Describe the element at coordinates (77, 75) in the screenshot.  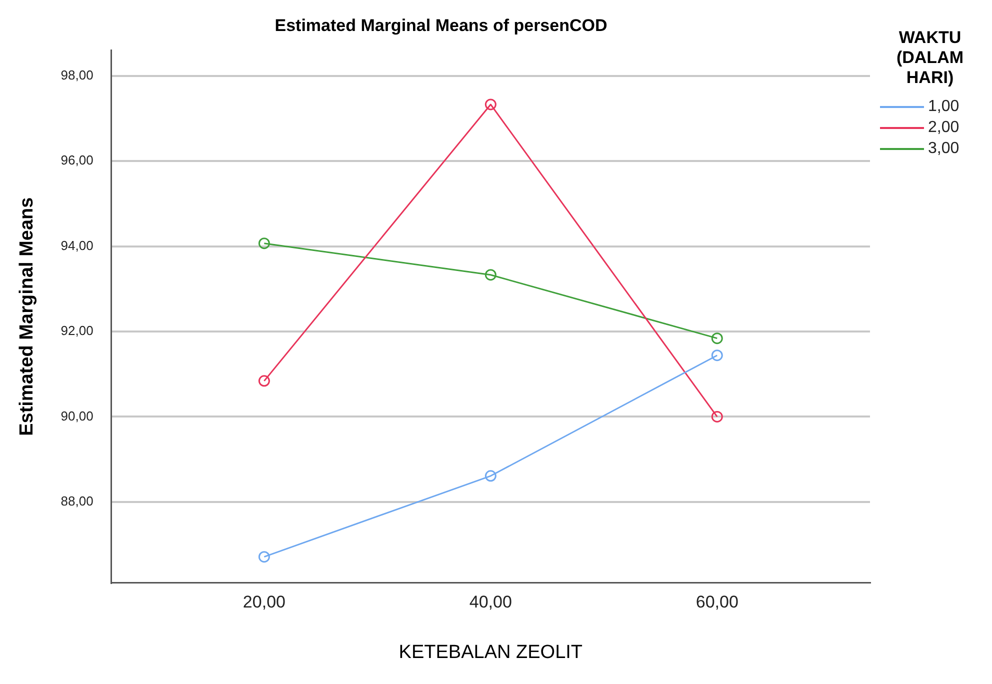
I see `y-tick-label: 98,00` at that location.